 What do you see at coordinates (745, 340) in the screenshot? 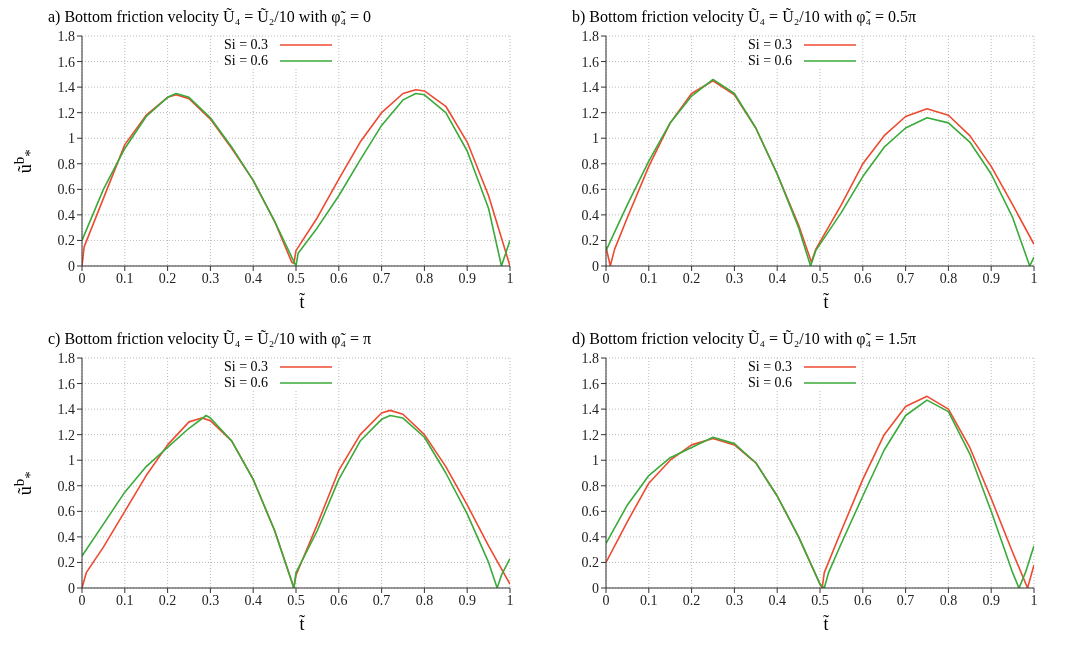
I see `chart-title: d) Bottom friction velocity Ũ₄ = Ũ₂/10 with φ̃₄ = 1.5π` at bounding box center [745, 340].